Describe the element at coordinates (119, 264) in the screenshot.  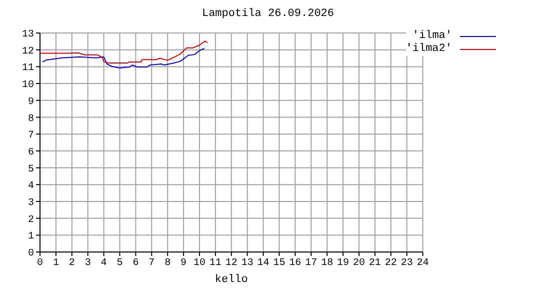
I see `x-tick-label: 5` at that location.